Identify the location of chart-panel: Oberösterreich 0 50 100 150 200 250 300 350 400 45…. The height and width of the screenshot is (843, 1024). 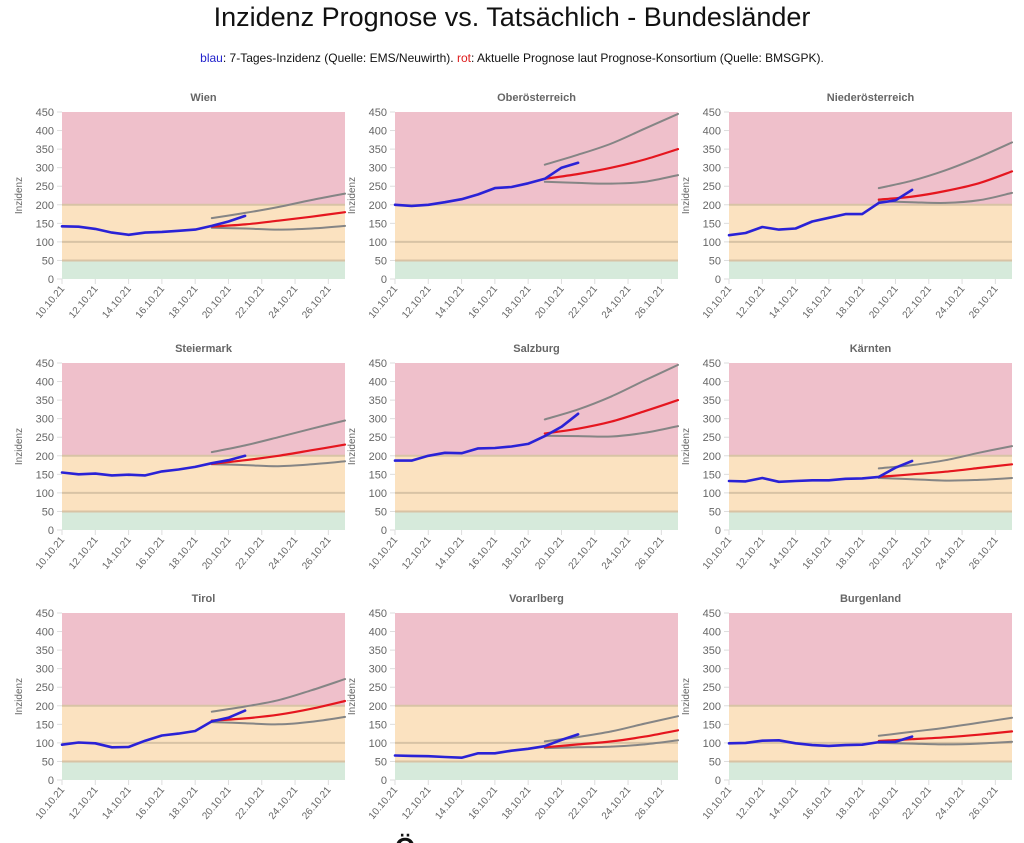
(513, 206).